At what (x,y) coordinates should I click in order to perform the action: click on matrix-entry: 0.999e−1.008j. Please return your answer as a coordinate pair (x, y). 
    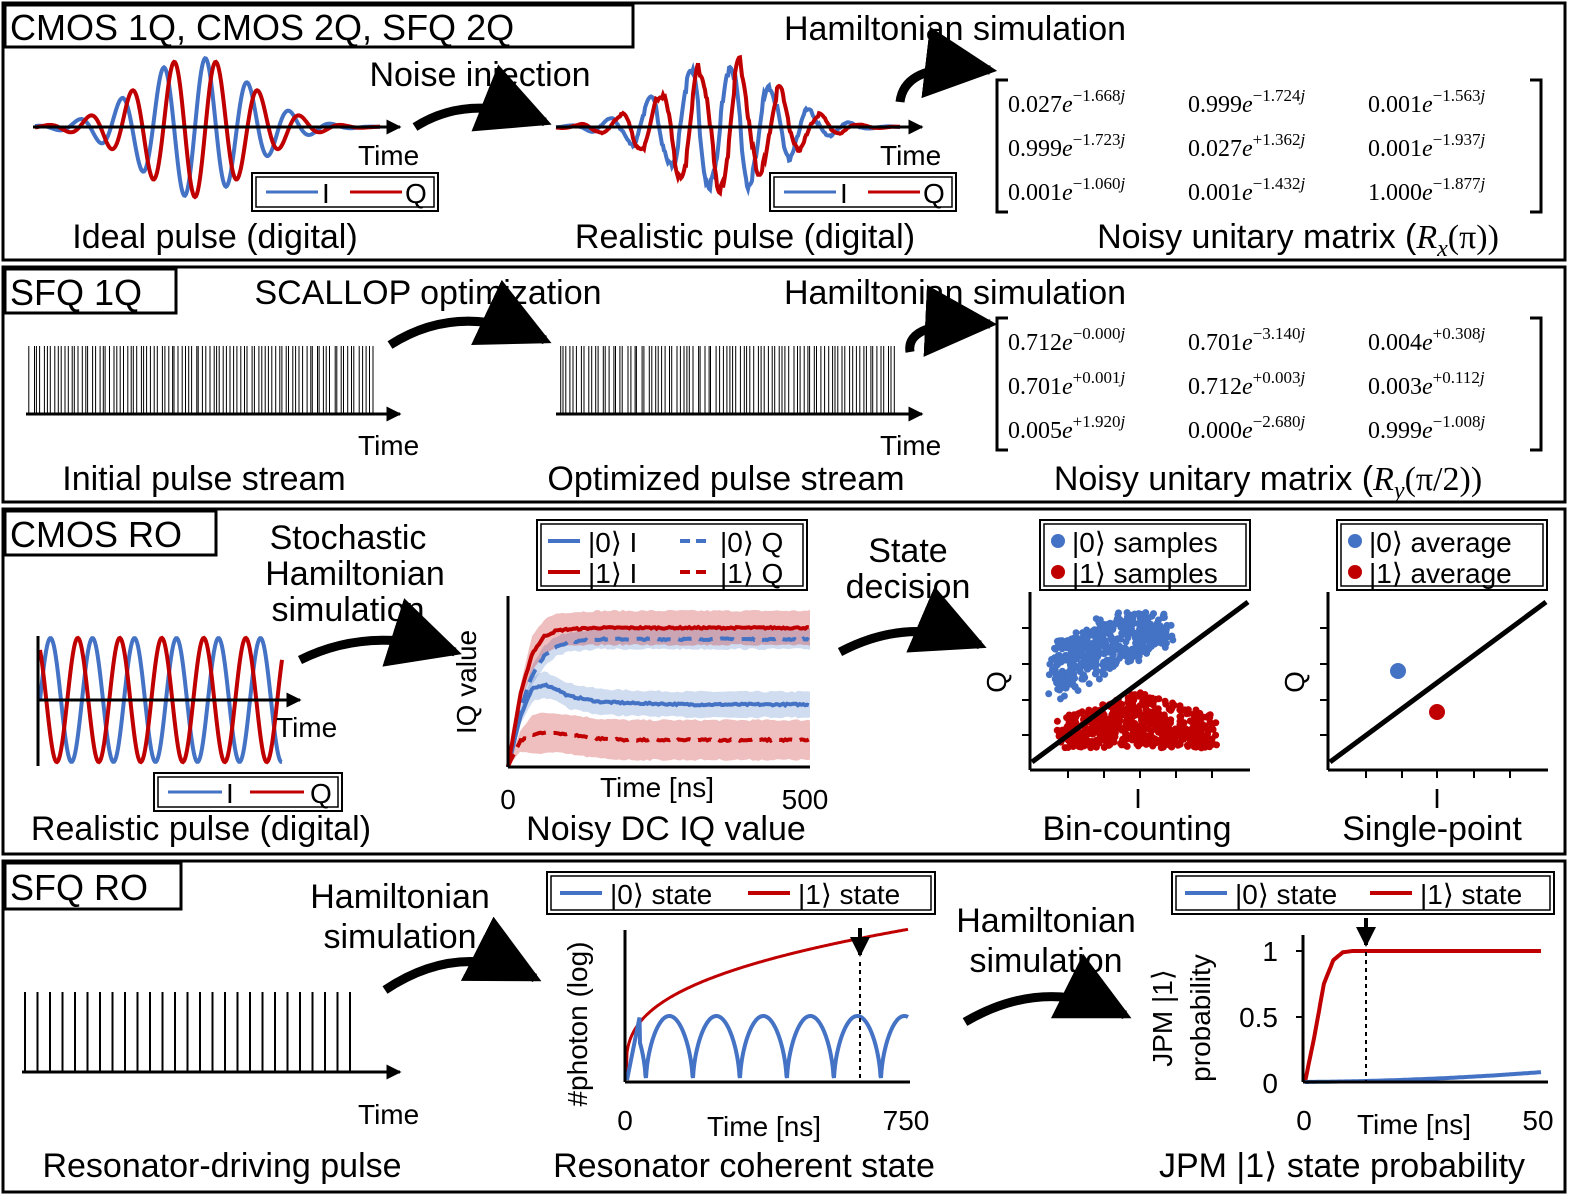
    Looking at the image, I should click on (1427, 428).